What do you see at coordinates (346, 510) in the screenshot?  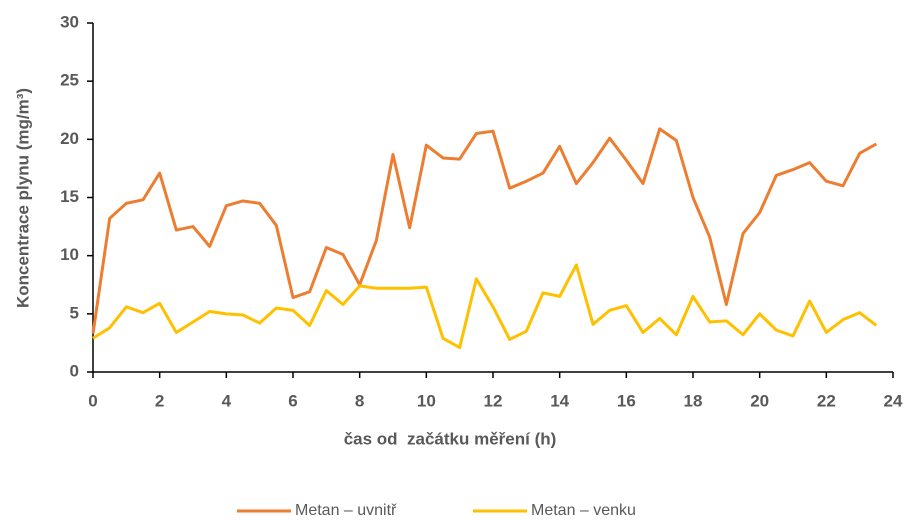 I see `legend-label: Metan – uvnitř` at bounding box center [346, 510].